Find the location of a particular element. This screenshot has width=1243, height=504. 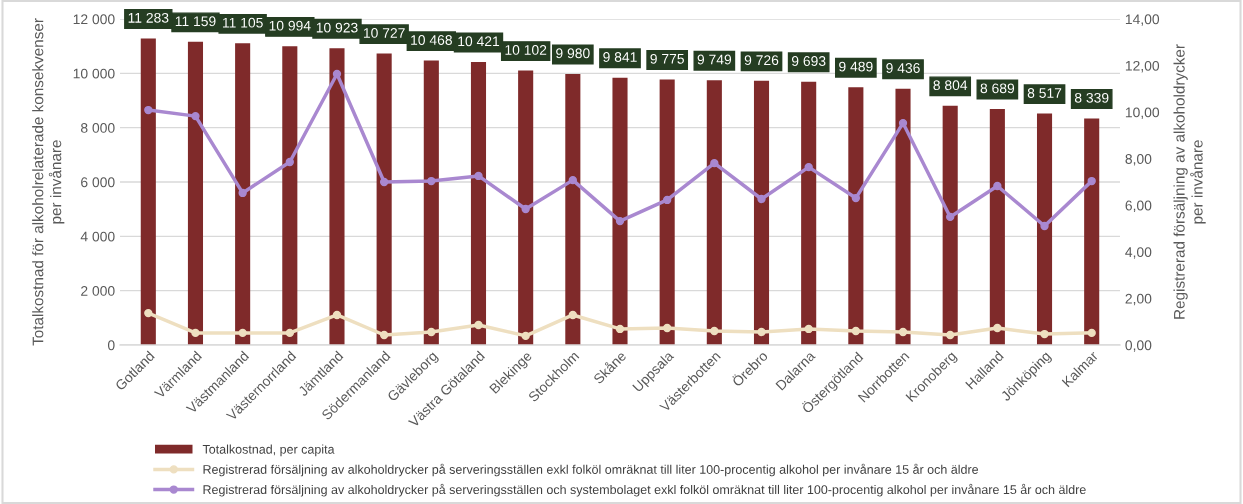

data-label: 8 804 is located at coordinates (950, 85).